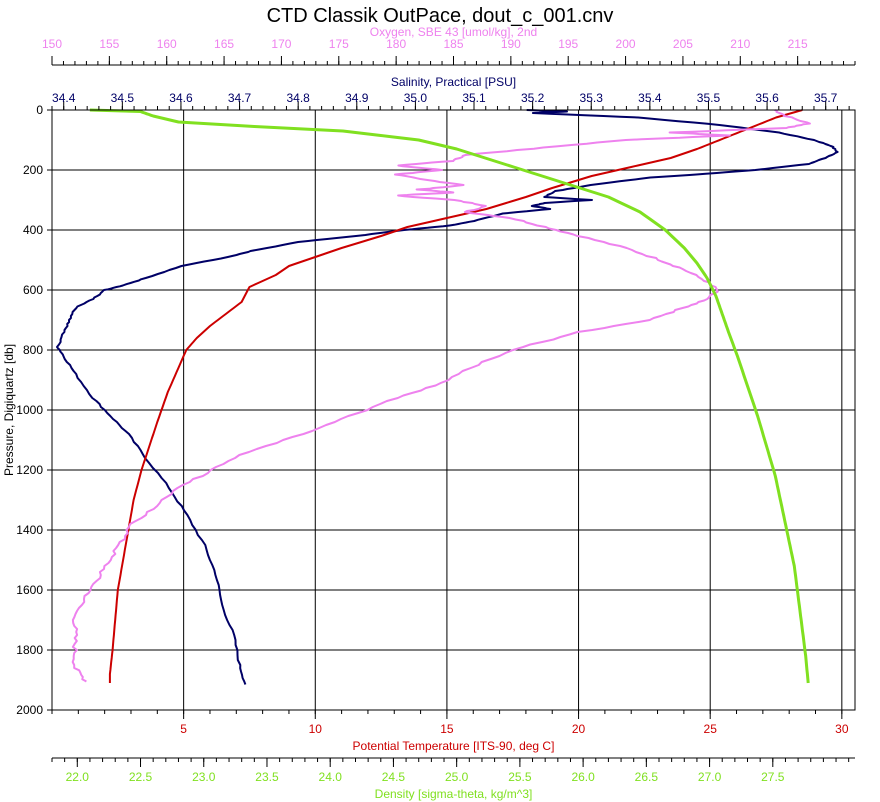 The width and height of the screenshot is (880, 802). Describe the element at coordinates (281, 44) in the screenshot. I see `oxygen-tick-label: 170` at that location.